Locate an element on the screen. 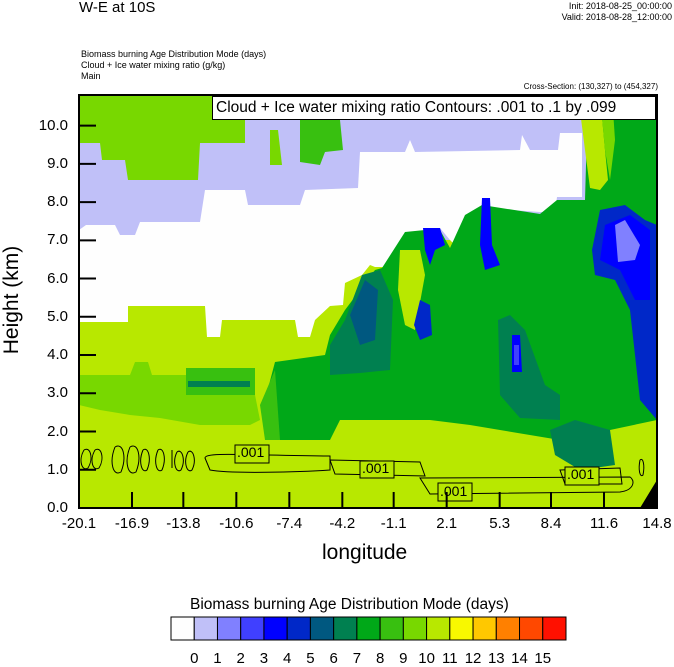 The width and height of the screenshot is (674, 667). y-tick-label: 6.0 is located at coordinates (57, 278).